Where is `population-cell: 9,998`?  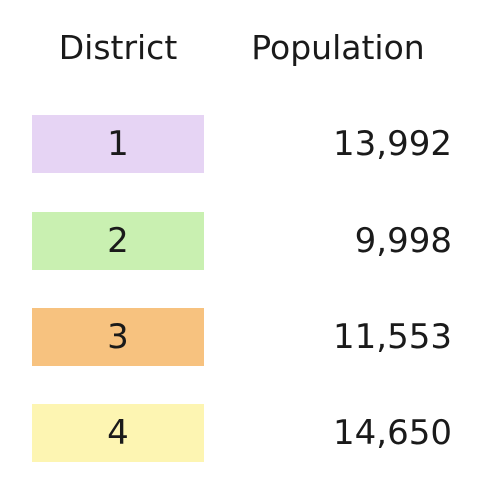 population-cell: 9,998 is located at coordinates (403, 241).